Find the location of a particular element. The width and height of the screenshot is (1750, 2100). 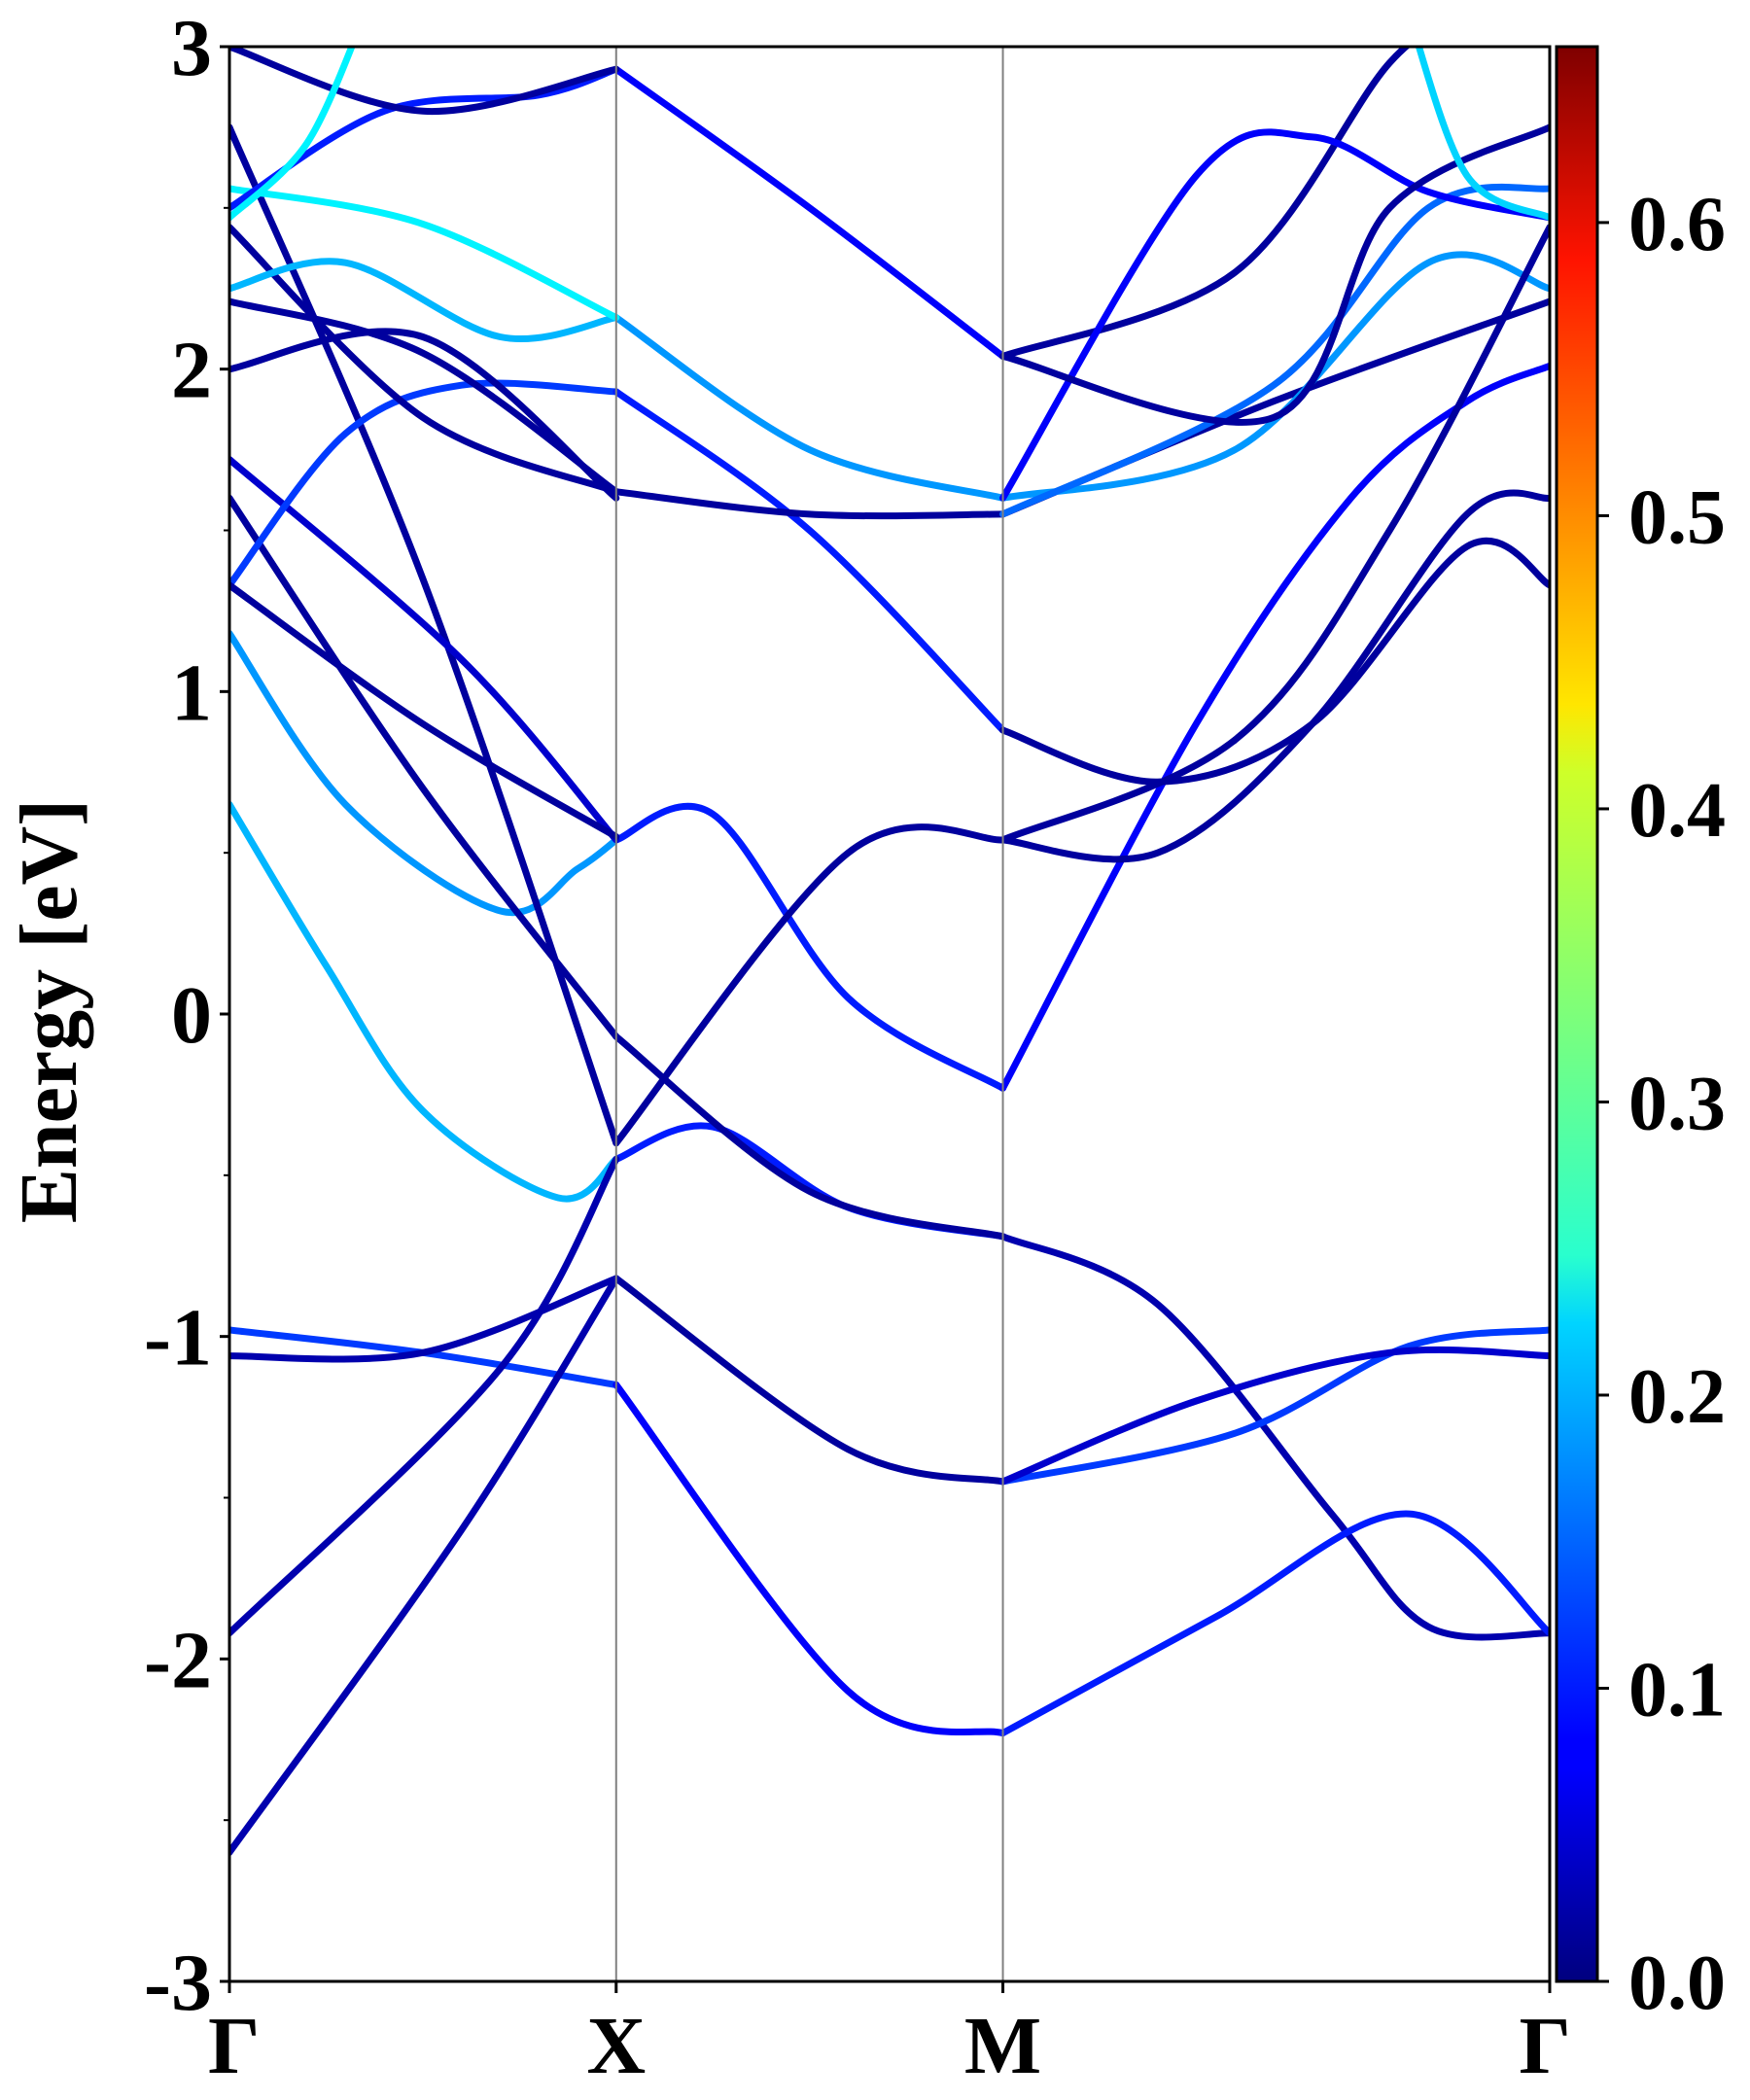

colorbar-tick-label: 0.6 is located at coordinates (1677, 224).